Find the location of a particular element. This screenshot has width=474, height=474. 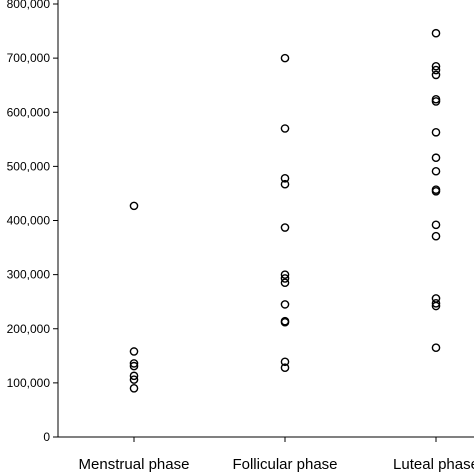

y-tick-label: 0 is located at coordinates (46, 437).